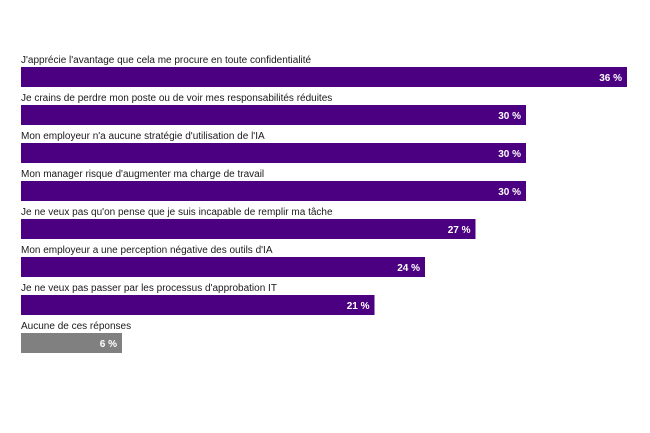  I want to click on bar-label: Aucune de ces réponses, so click(76, 326).